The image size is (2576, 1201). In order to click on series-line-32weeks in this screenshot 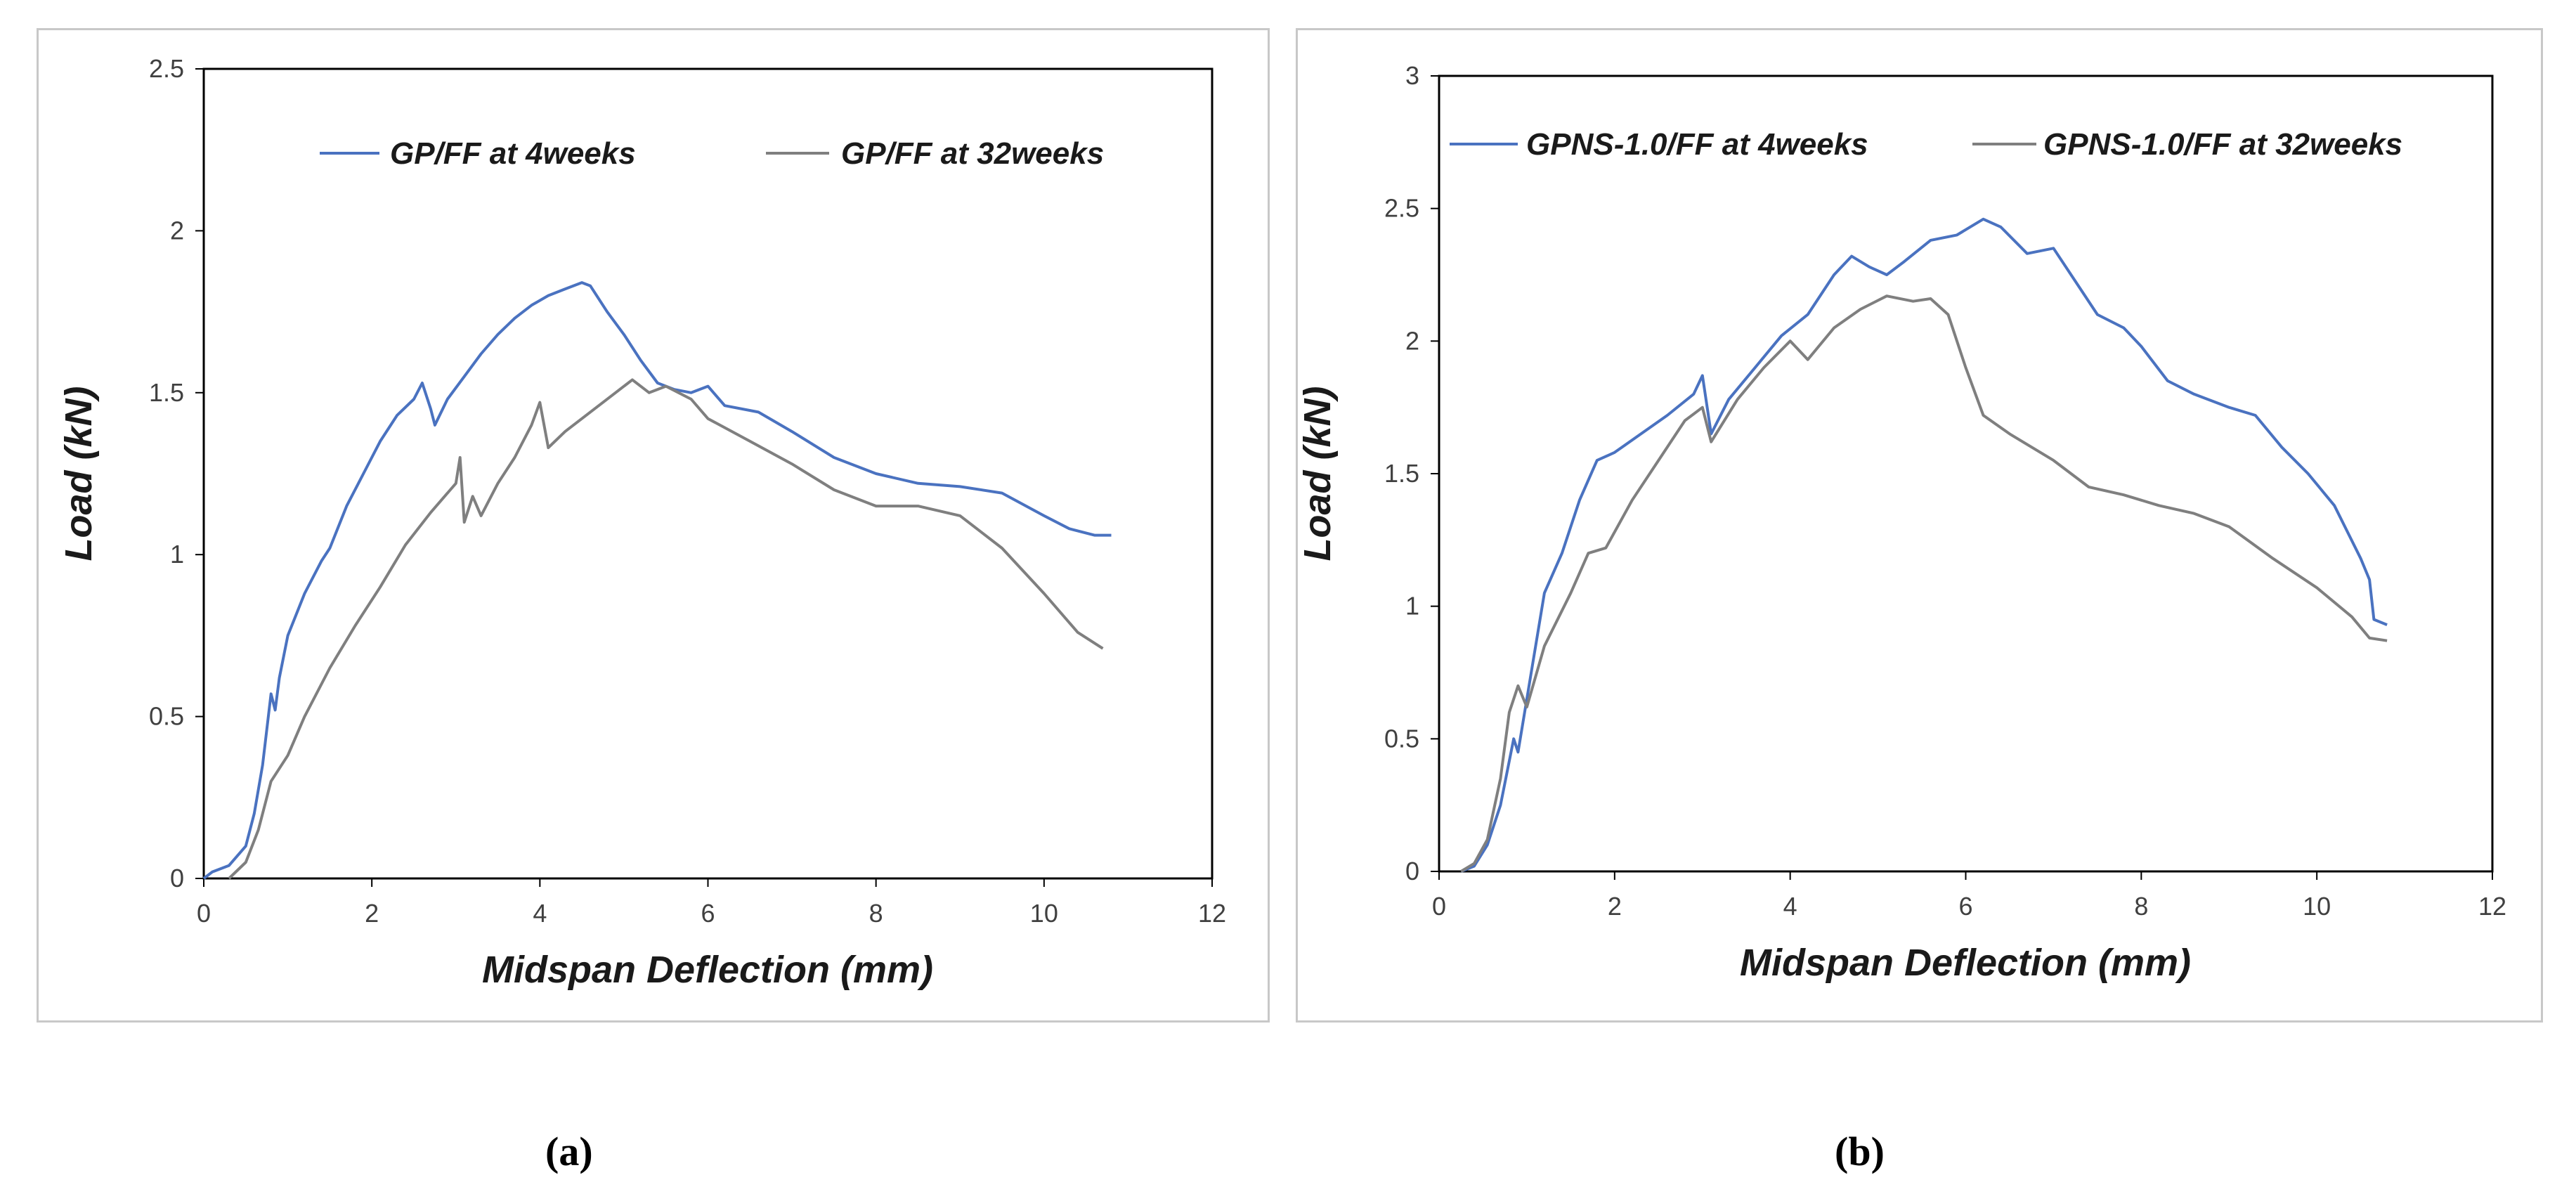, I will do `click(666, 629)`.